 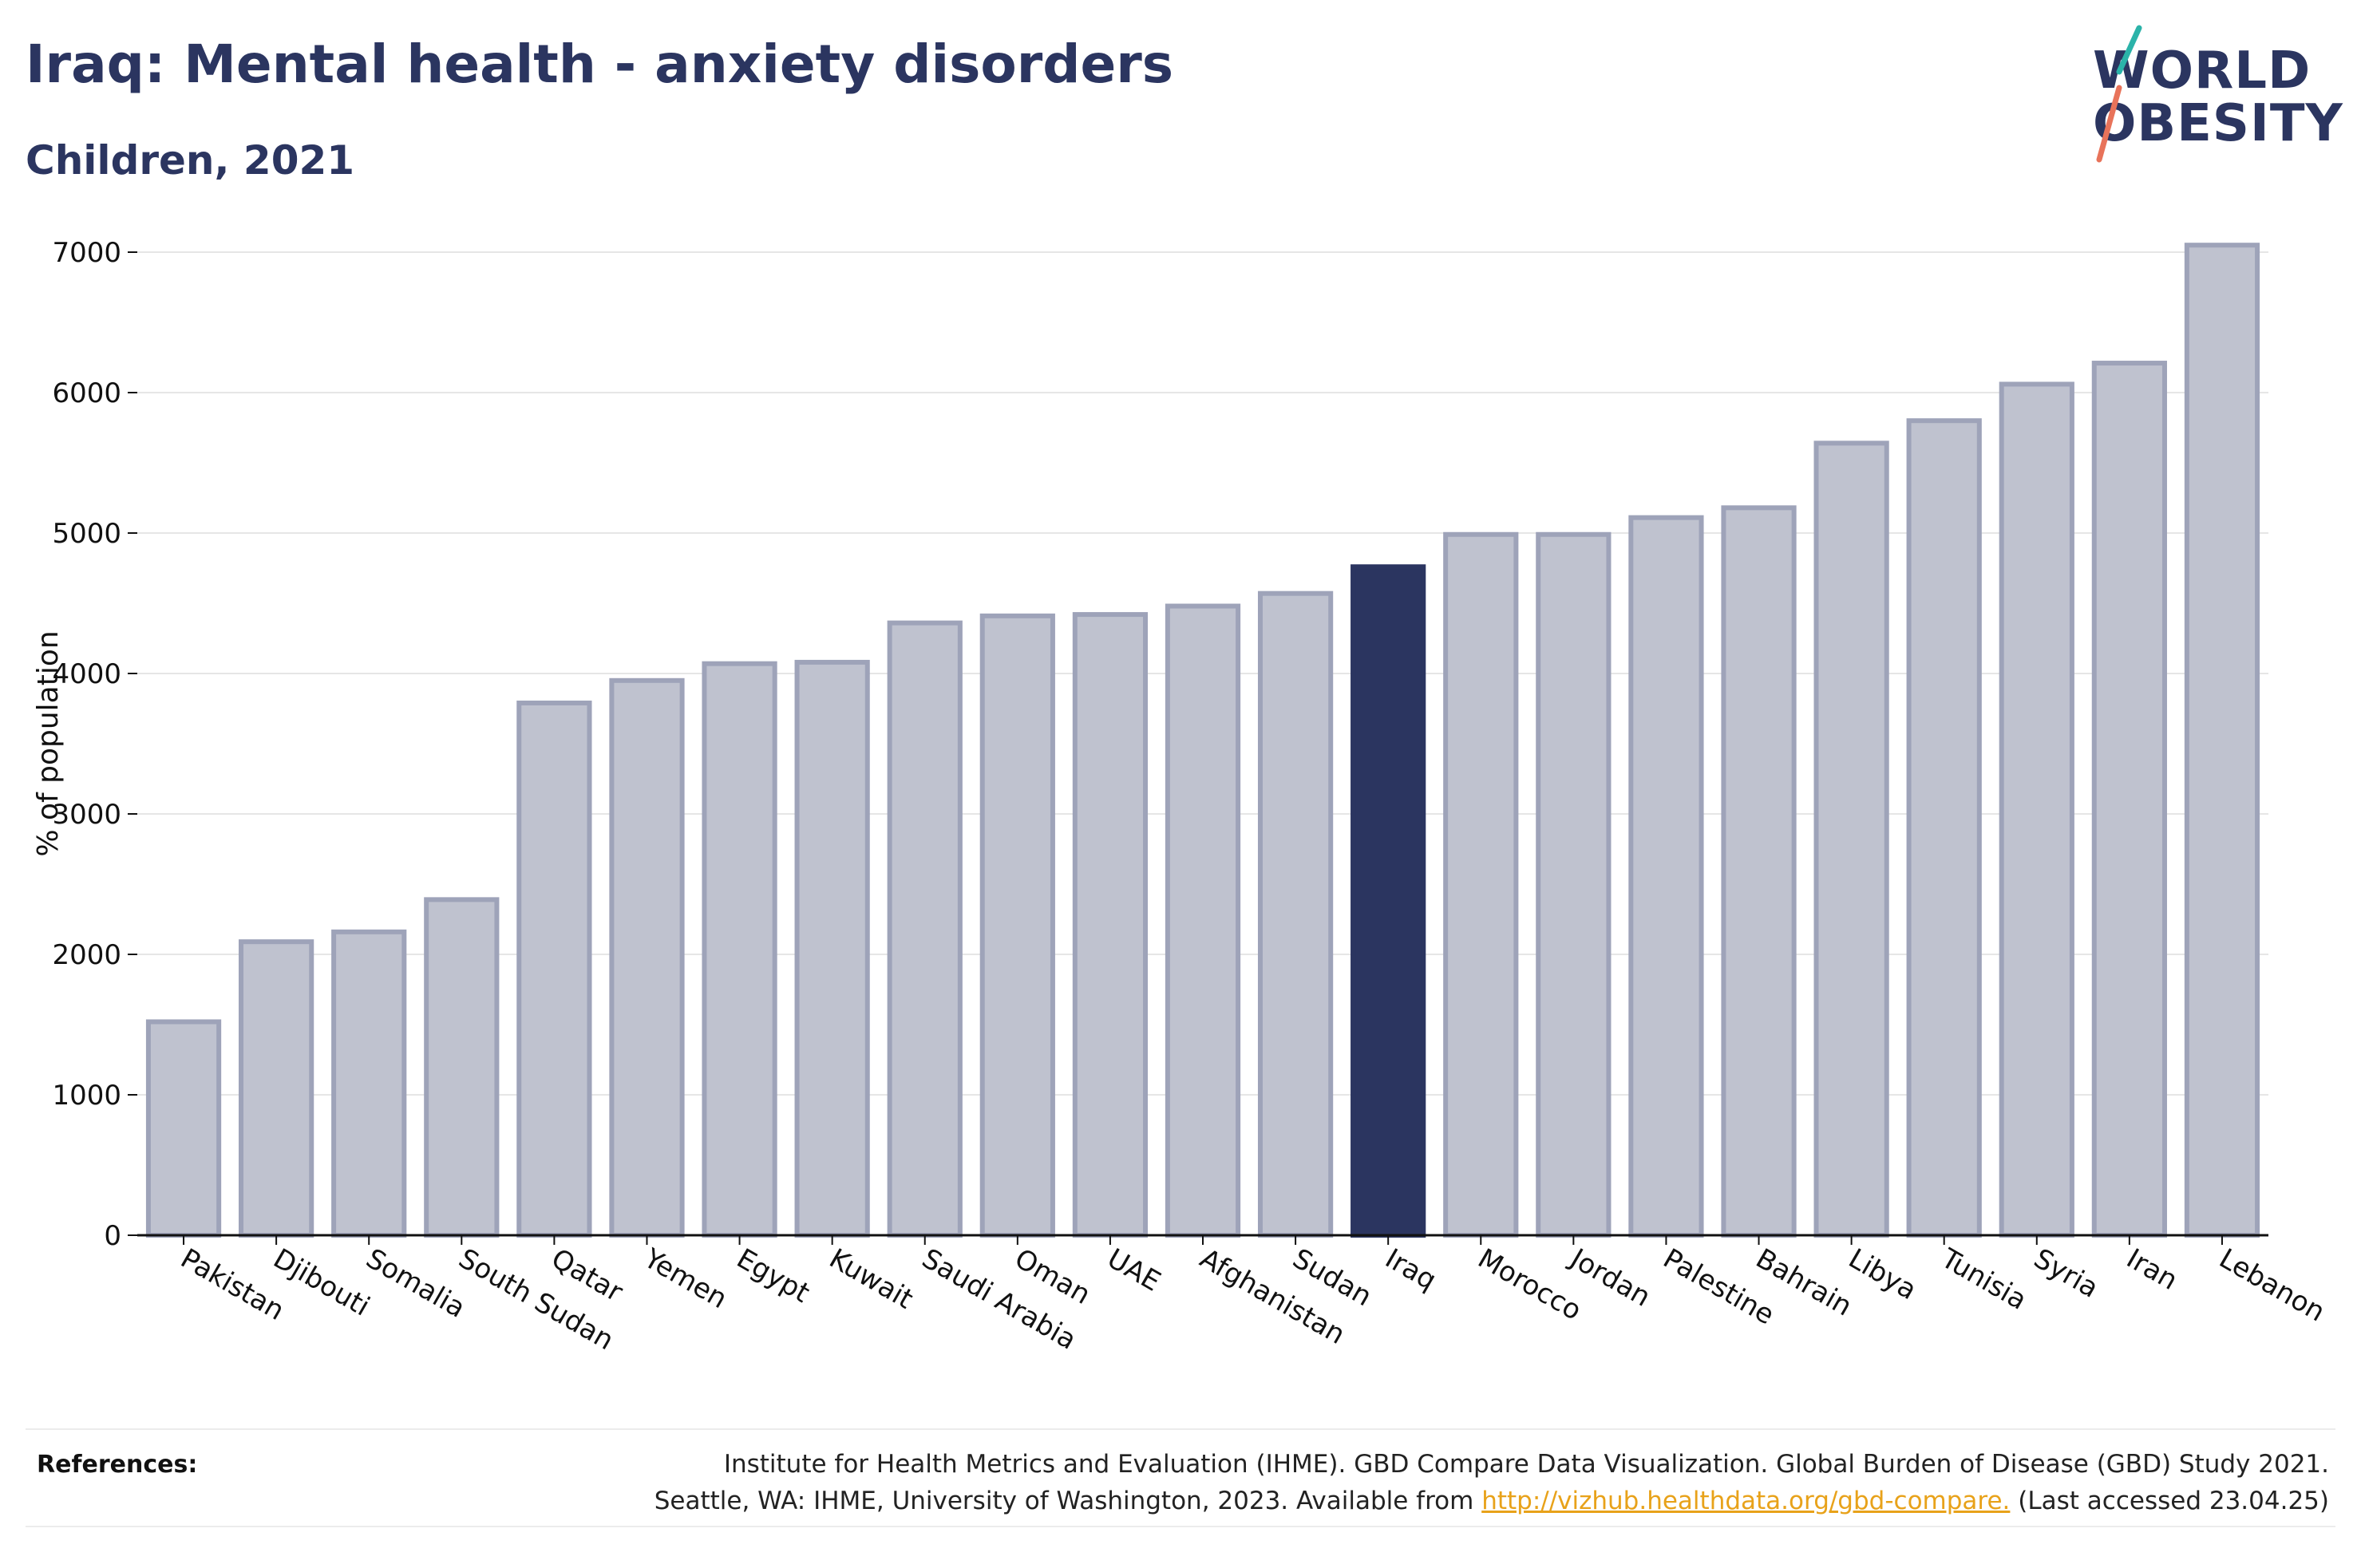 I want to click on chart-subtitle: Children, 2021, so click(x=190, y=160).